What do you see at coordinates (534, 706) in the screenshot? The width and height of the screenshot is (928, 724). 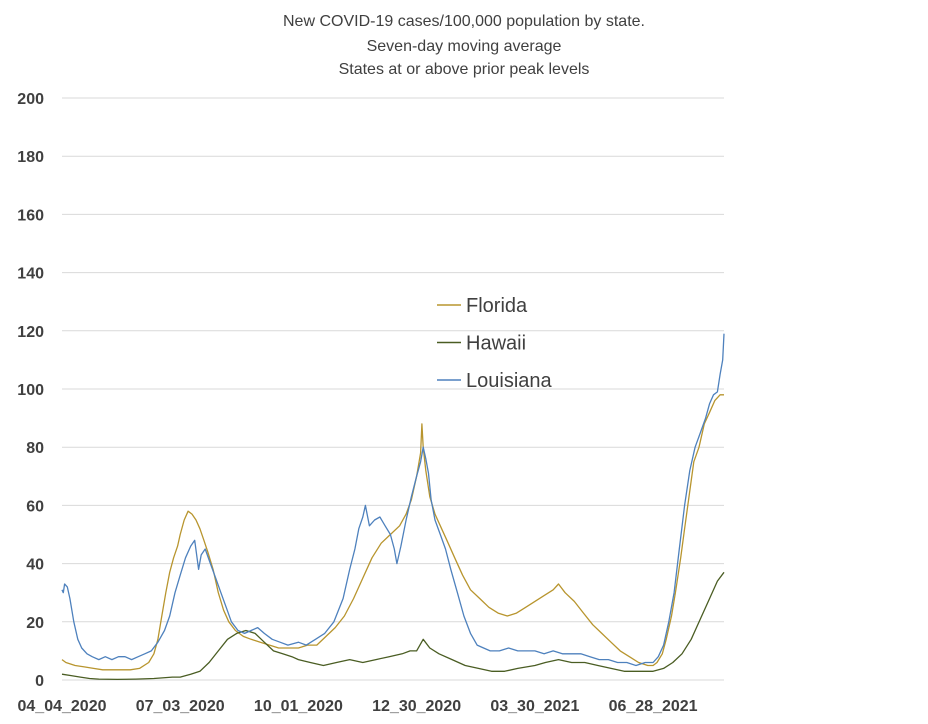 I see `x-tick-label: 03_30_2021` at bounding box center [534, 706].